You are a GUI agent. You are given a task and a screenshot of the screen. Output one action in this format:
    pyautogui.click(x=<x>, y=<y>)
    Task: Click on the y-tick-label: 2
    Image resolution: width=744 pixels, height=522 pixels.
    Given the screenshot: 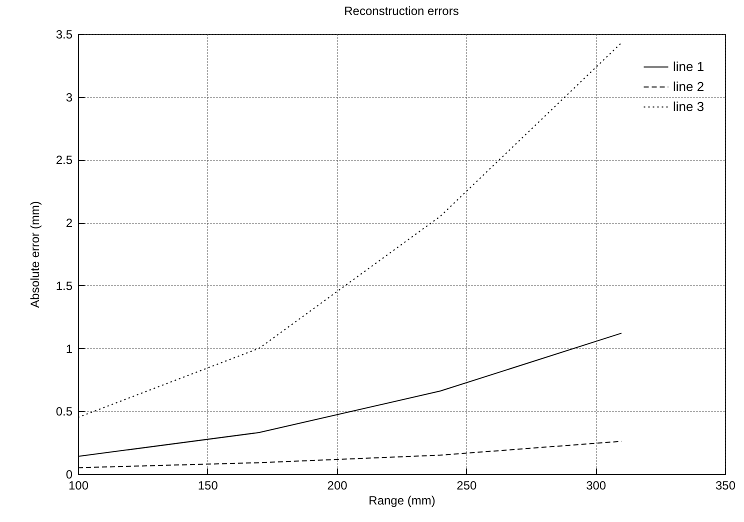 What is the action you would take?
    pyautogui.click(x=69, y=223)
    